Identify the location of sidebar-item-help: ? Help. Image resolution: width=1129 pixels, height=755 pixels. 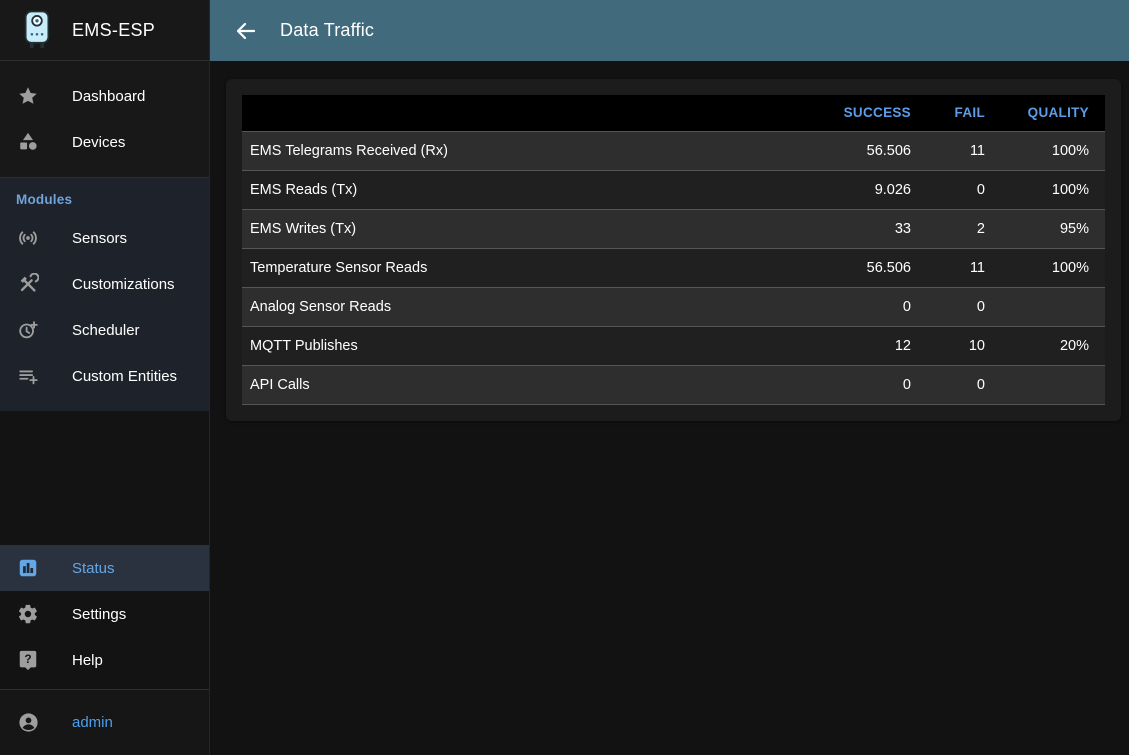
(104, 660).